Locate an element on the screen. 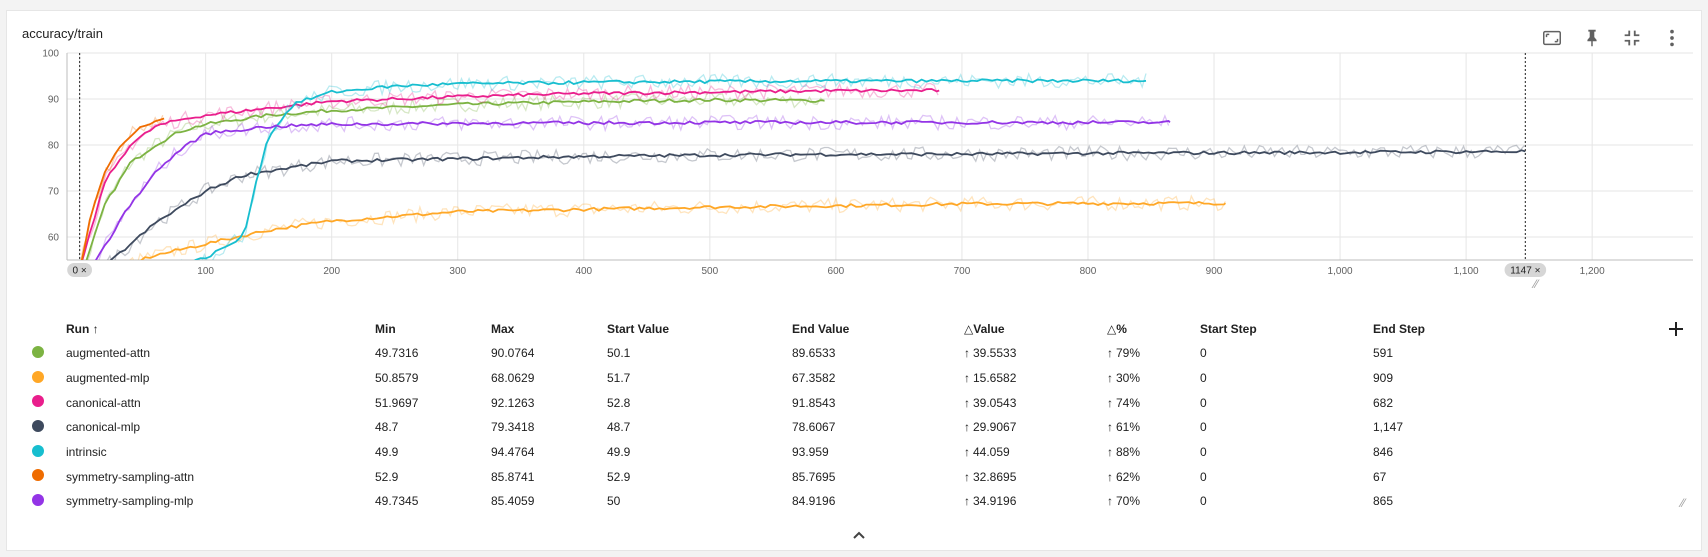 This screenshot has width=1708, height=557. max-value: 85.4059 is located at coordinates (513, 501).